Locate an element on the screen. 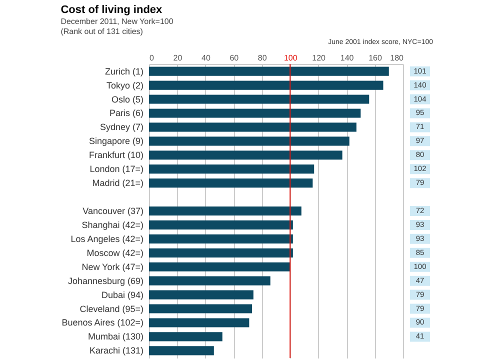 This screenshot has width=500, height=362. y-tick-label: London (17=) is located at coordinates (117, 169).